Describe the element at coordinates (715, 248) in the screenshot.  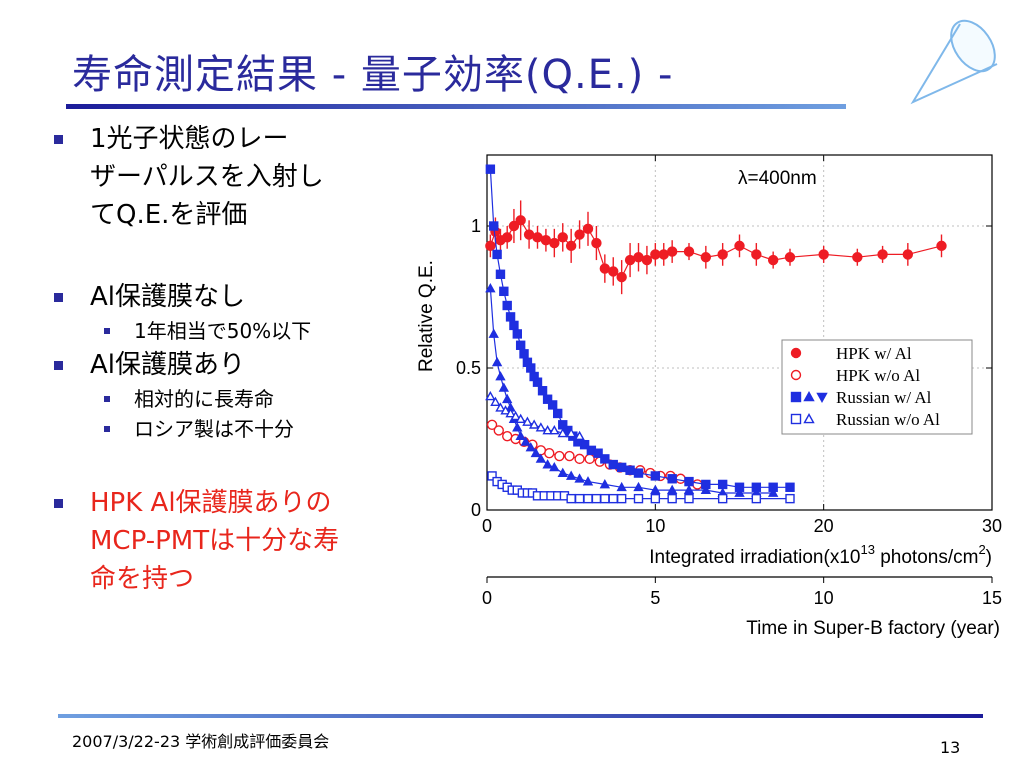
I see `series-line` at that location.